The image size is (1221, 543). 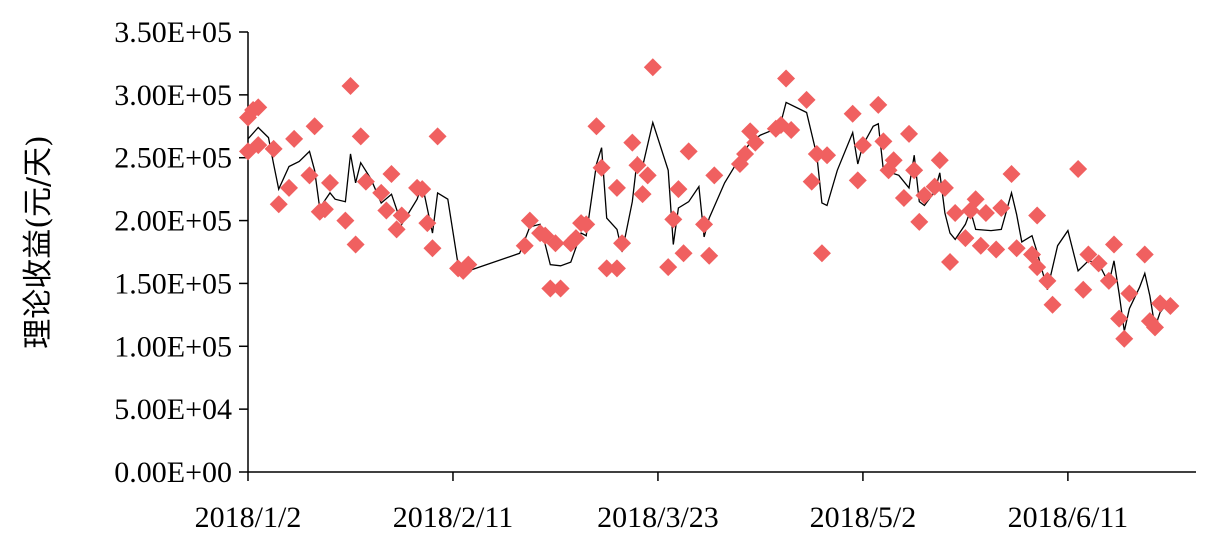 What do you see at coordinates (173, 158) in the screenshot?
I see `y-tick-label: 2.50E+05` at bounding box center [173, 158].